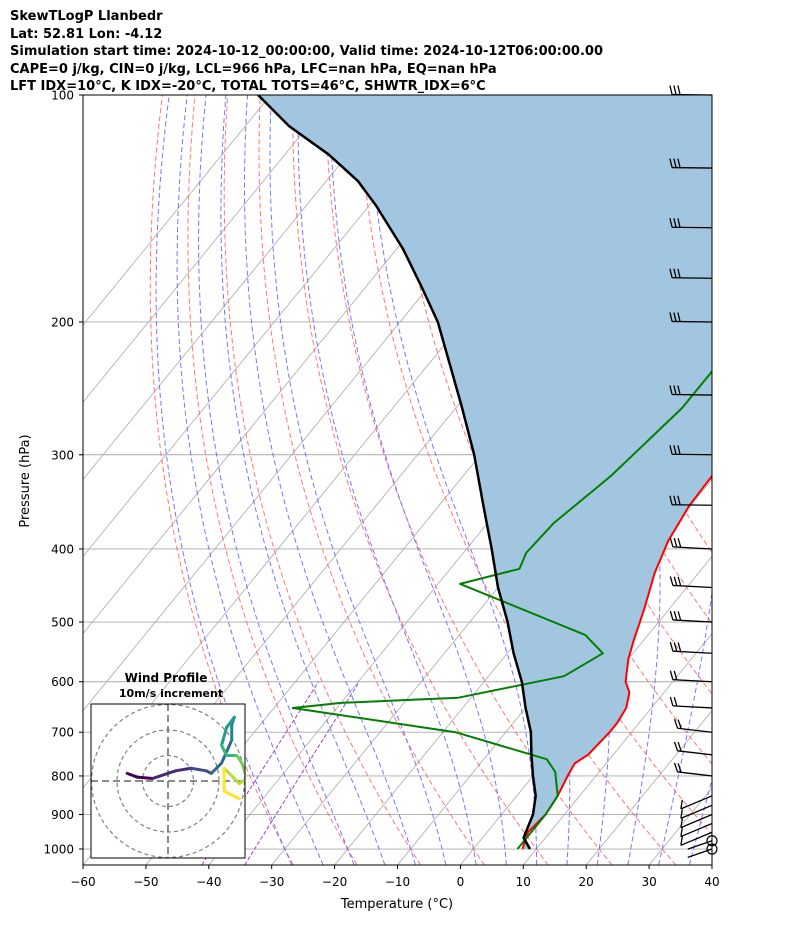  Describe the element at coordinates (334, 882) in the screenshot. I see `x-tick-label: −20` at that location.